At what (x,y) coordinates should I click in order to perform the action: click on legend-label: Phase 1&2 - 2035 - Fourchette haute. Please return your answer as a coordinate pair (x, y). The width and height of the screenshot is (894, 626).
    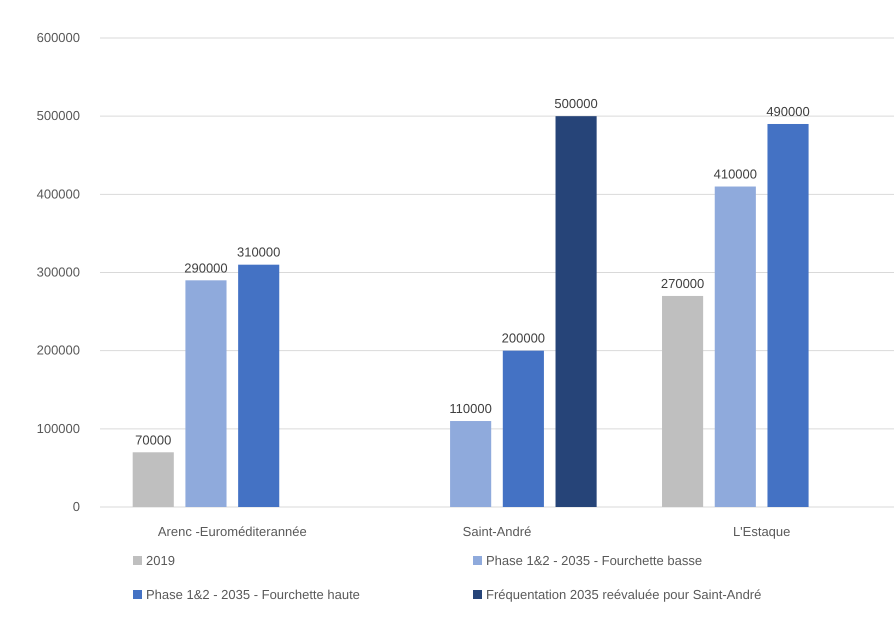
    Looking at the image, I should click on (253, 594).